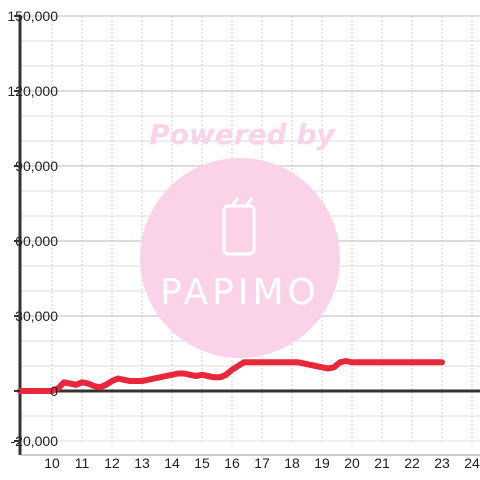 This screenshot has height=480, width=480. I want to click on x-tick-labels: 10 11 12 13 14 15 16 17 18 19 20 21 22 23 24, so click(262, 463).